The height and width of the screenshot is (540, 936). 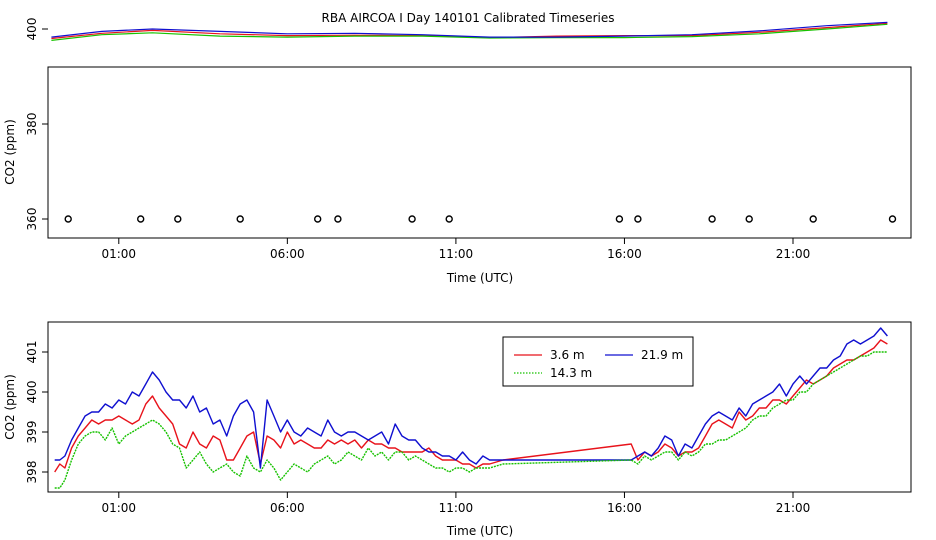 What do you see at coordinates (624, 508) in the screenshot?
I see `line-x-tick-label: 16:00` at bounding box center [624, 508].